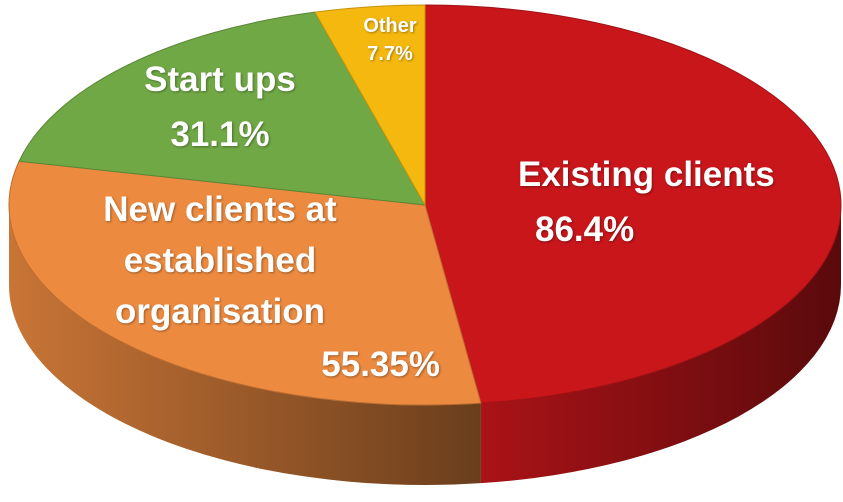  Describe the element at coordinates (390, 26) in the screenshot. I see `slice-label: Other` at that location.